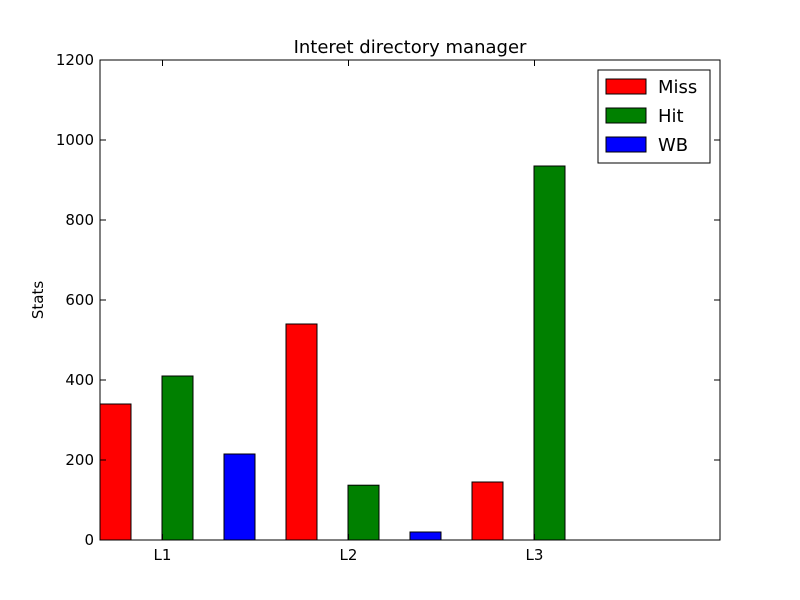 The width and height of the screenshot is (800, 600). I want to click on legend-label-hit: Hit, so click(671, 116).